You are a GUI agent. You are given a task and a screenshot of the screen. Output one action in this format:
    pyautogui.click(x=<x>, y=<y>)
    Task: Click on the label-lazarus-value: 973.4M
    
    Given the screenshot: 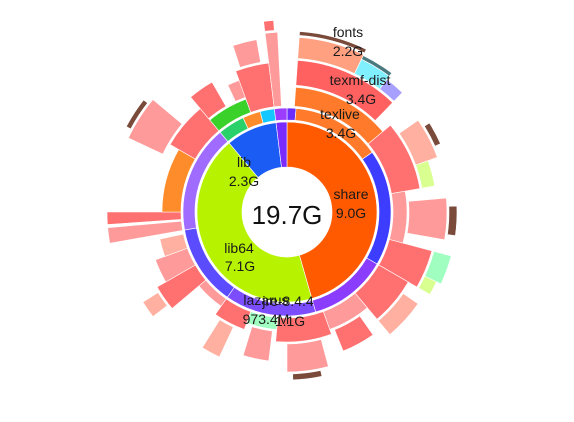 What is the action you would take?
    pyautogui.click(x=266, y=319)
    